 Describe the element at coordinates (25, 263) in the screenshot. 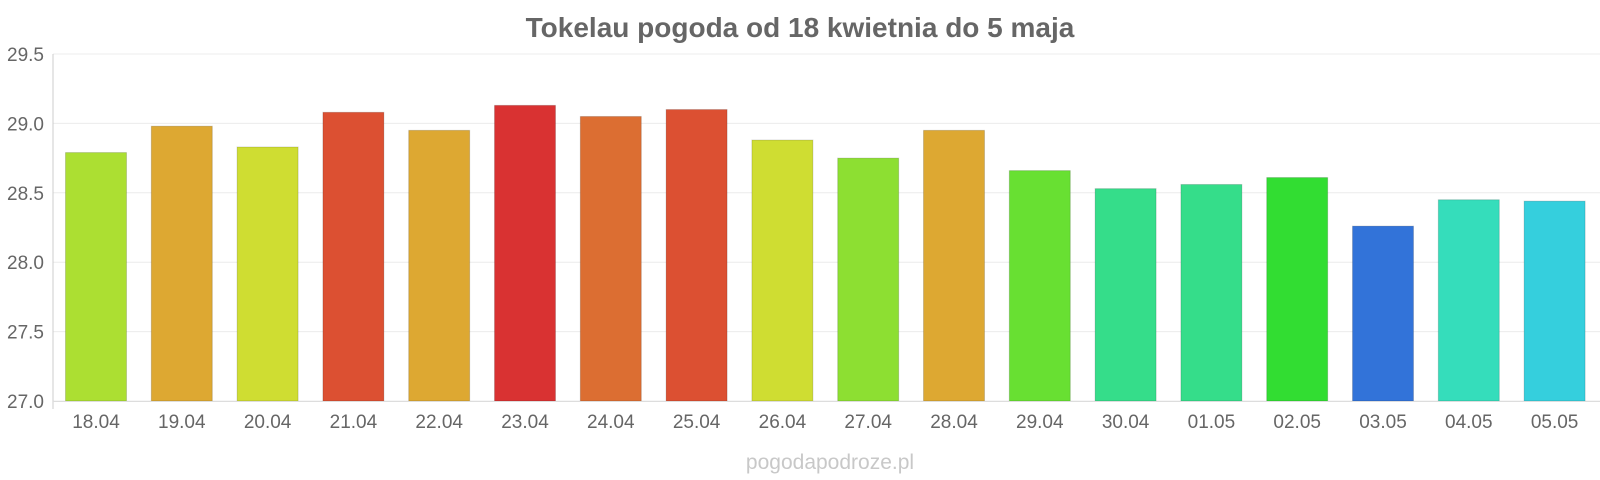

I see `y-tick-label: 28.0` at that location.